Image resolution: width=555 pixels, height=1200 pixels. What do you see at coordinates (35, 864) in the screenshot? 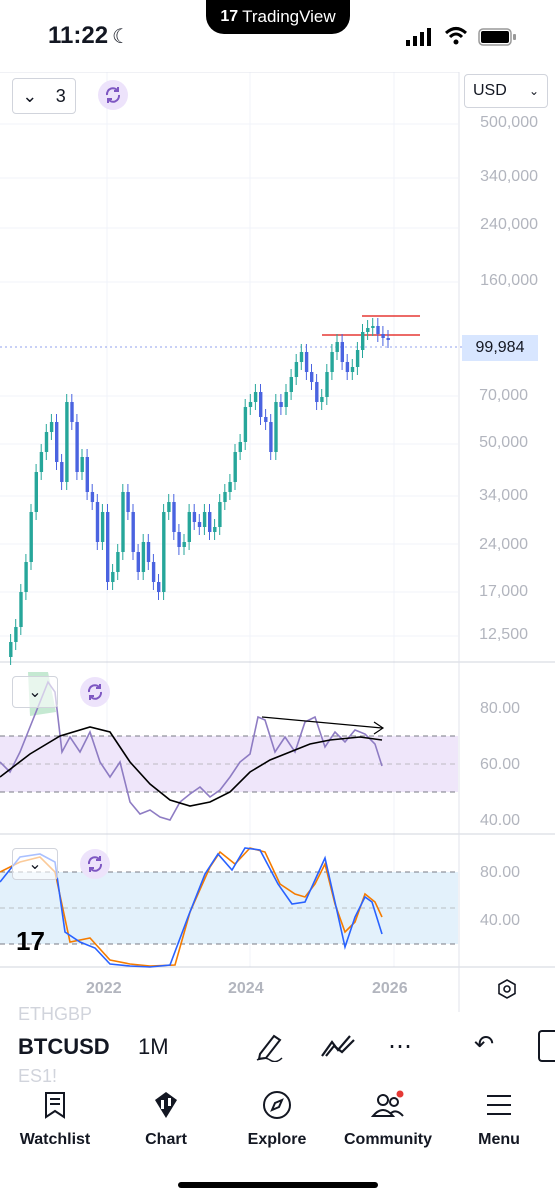
I see `stoch-collapse-button: ⌄` at bounding box center [35, 864].